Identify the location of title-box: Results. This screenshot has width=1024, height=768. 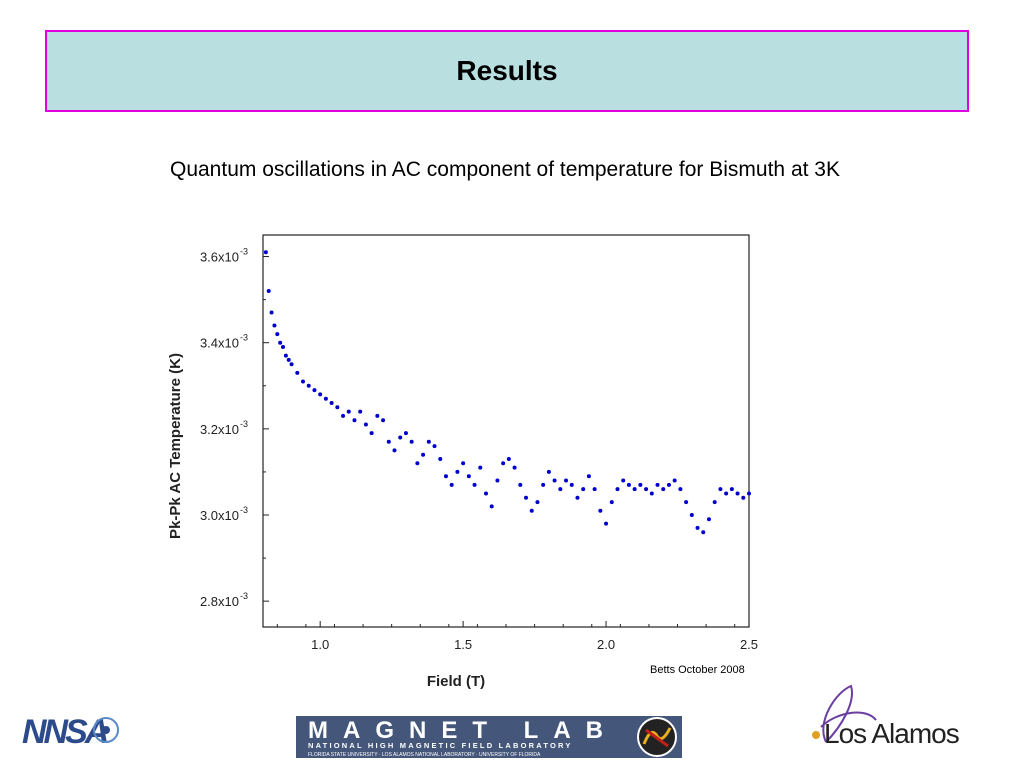
(507, 71).